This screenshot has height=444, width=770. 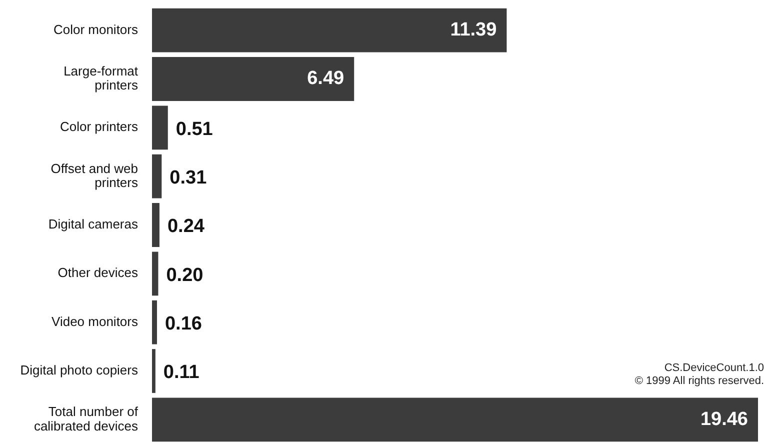 I want to click on y-tick-label: Large-format printers, so click(x=101, y=78).